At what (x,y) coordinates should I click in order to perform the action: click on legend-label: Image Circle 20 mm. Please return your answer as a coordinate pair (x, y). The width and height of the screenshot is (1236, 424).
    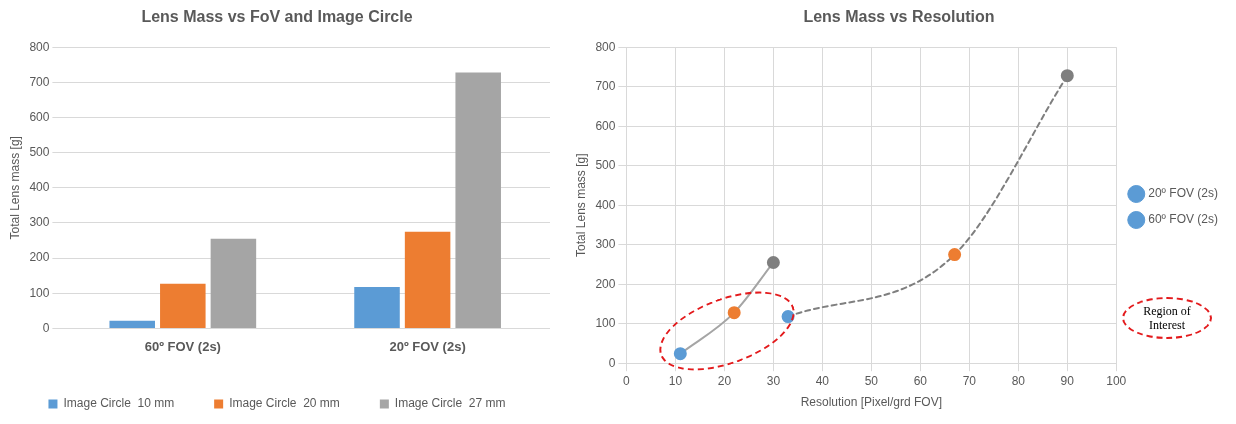
    Looking at the image, I should click on (284, 403).